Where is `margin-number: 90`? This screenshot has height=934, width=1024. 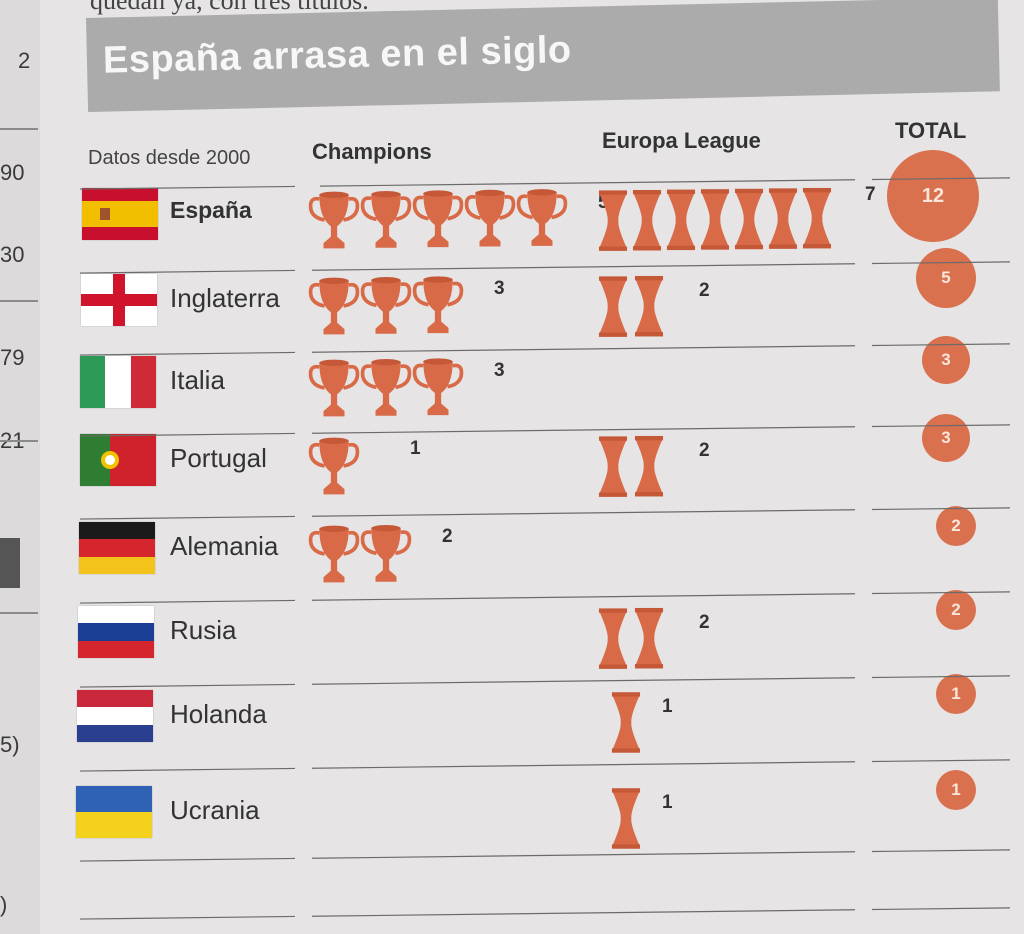 margin-number: 90 is located at coordinates (12, 172).